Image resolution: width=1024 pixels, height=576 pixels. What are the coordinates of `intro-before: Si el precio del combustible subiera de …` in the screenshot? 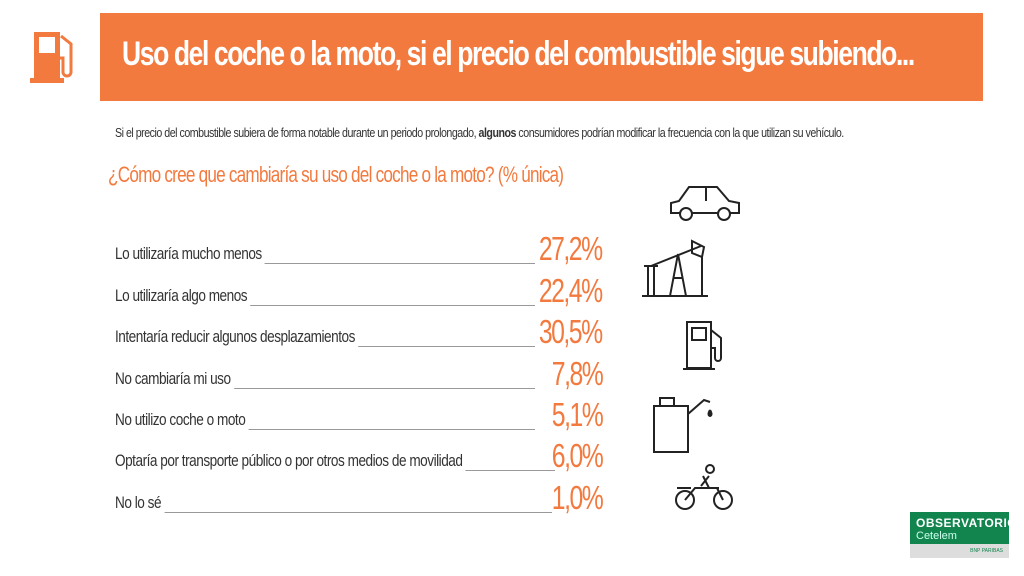 It's located at (297, 132).